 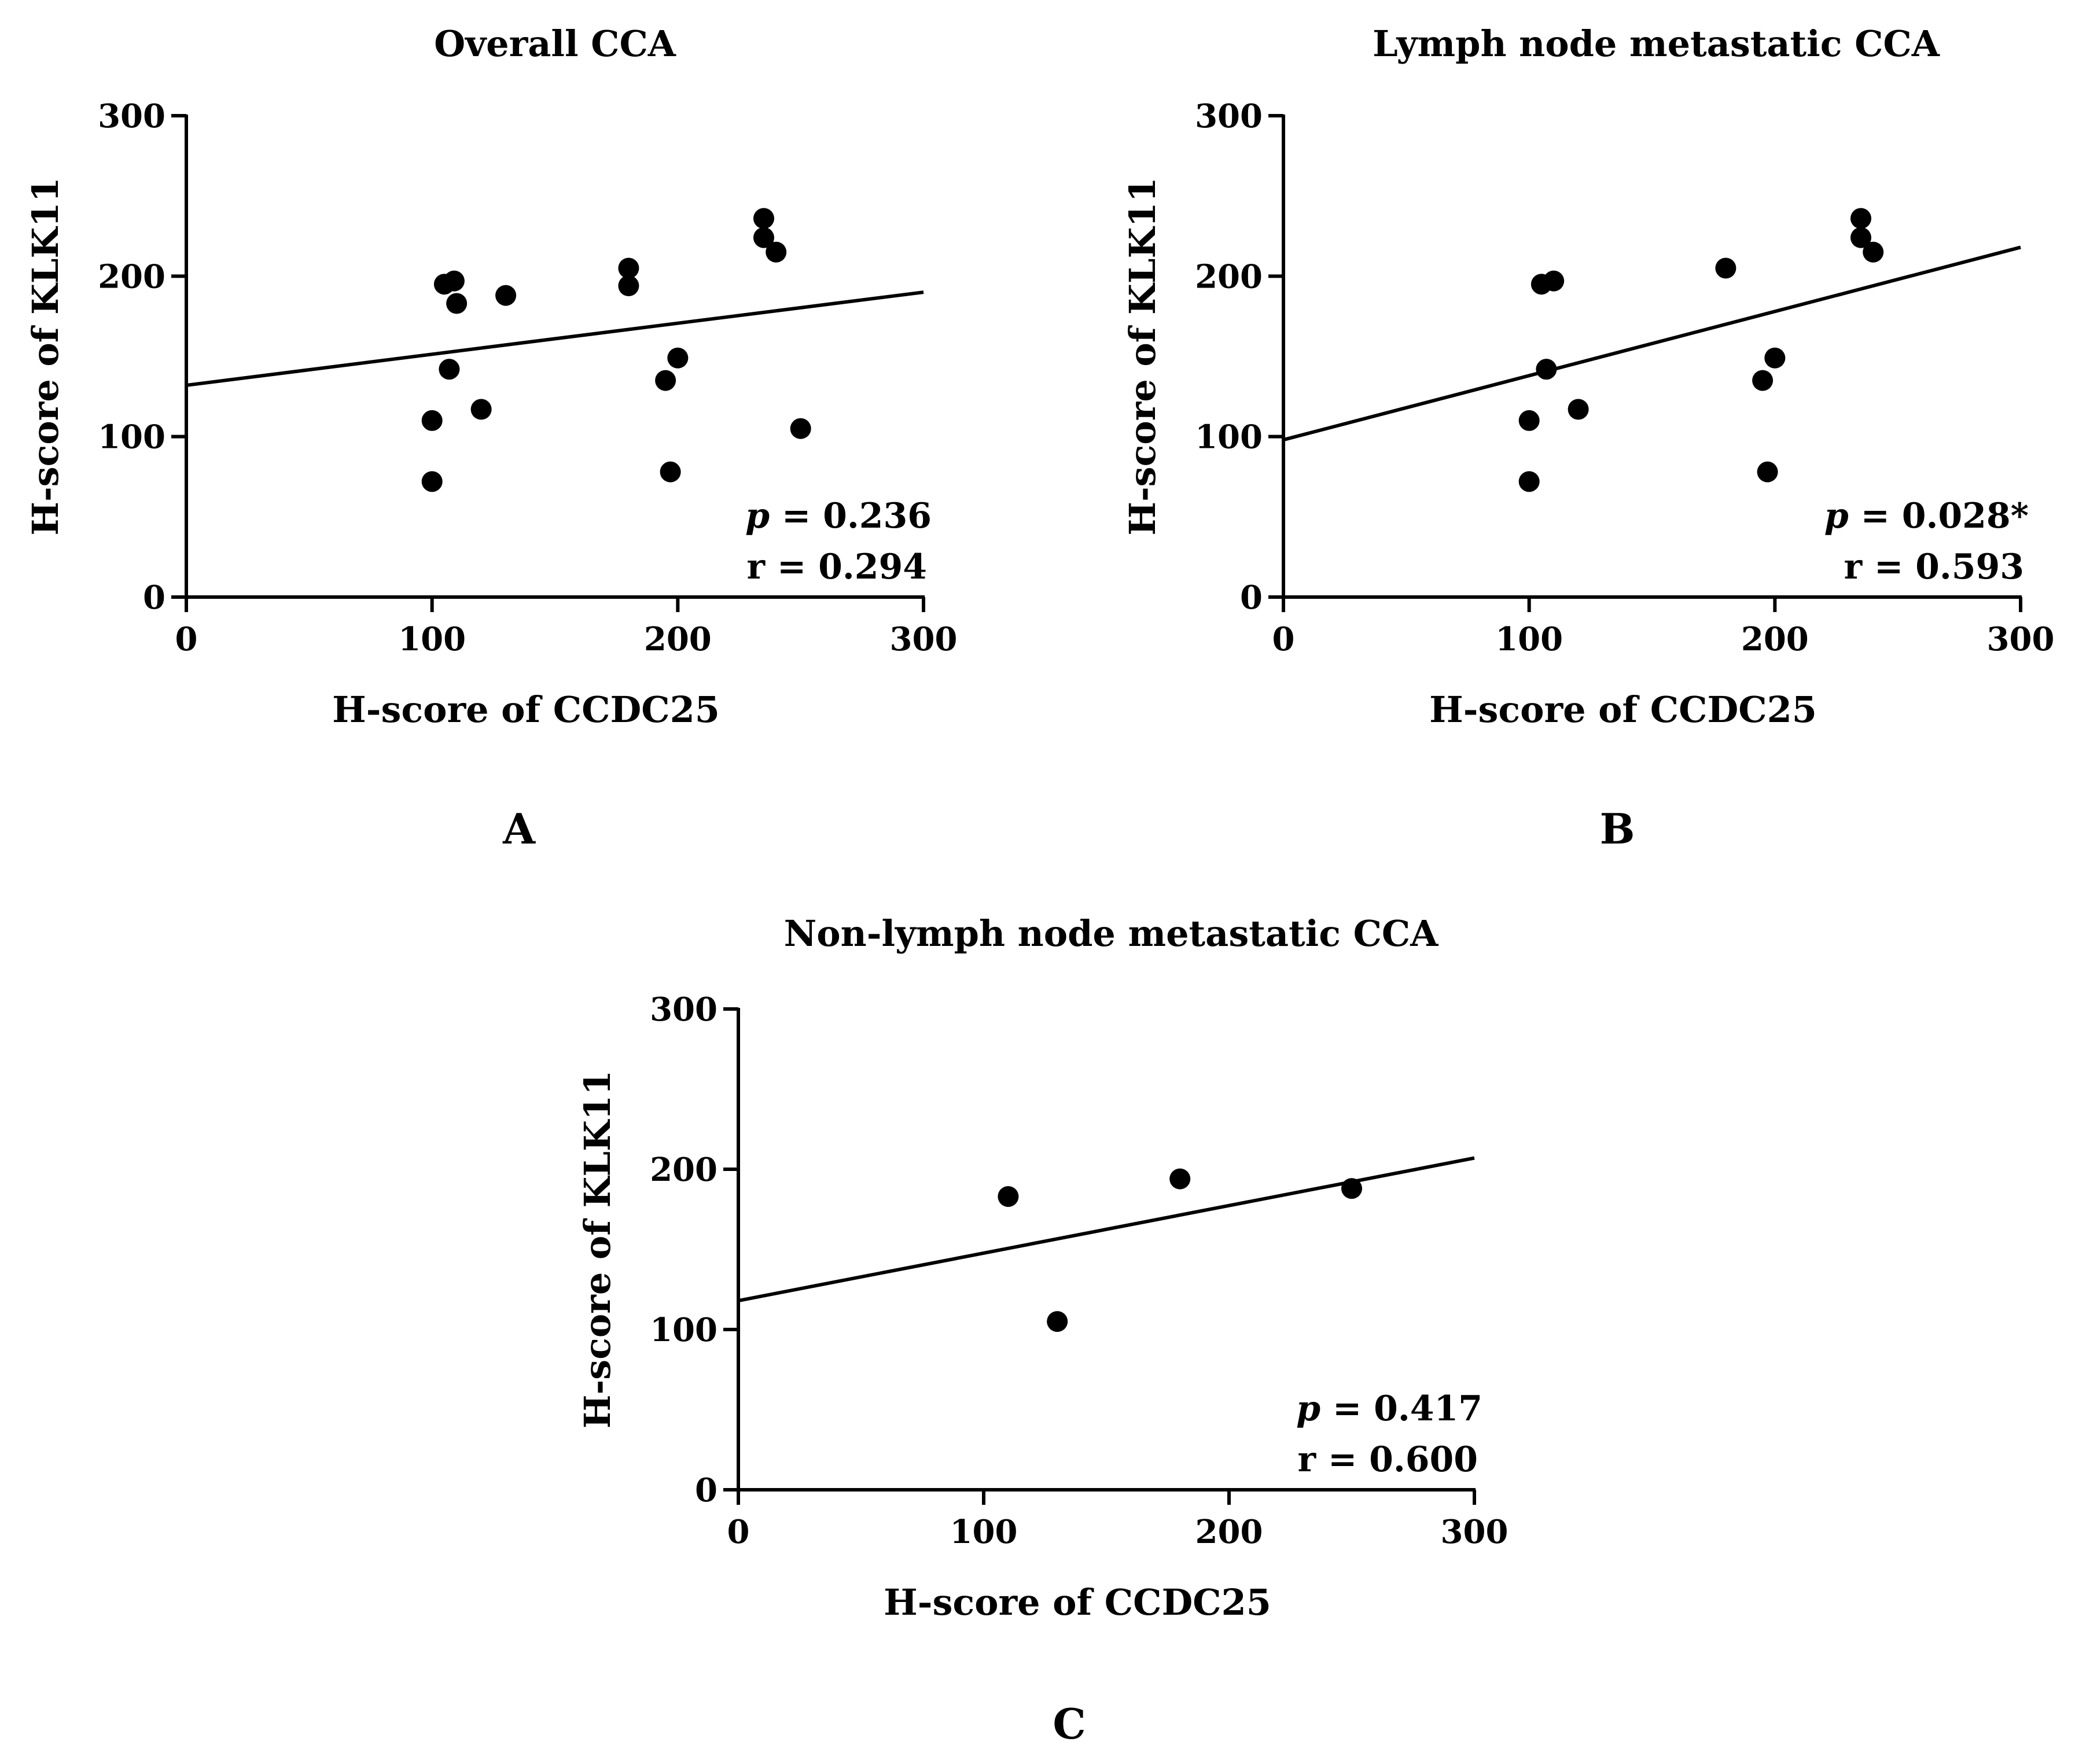 I want to click on p-value-annotation: p = 0.417, so click(x=1389, y=1409).